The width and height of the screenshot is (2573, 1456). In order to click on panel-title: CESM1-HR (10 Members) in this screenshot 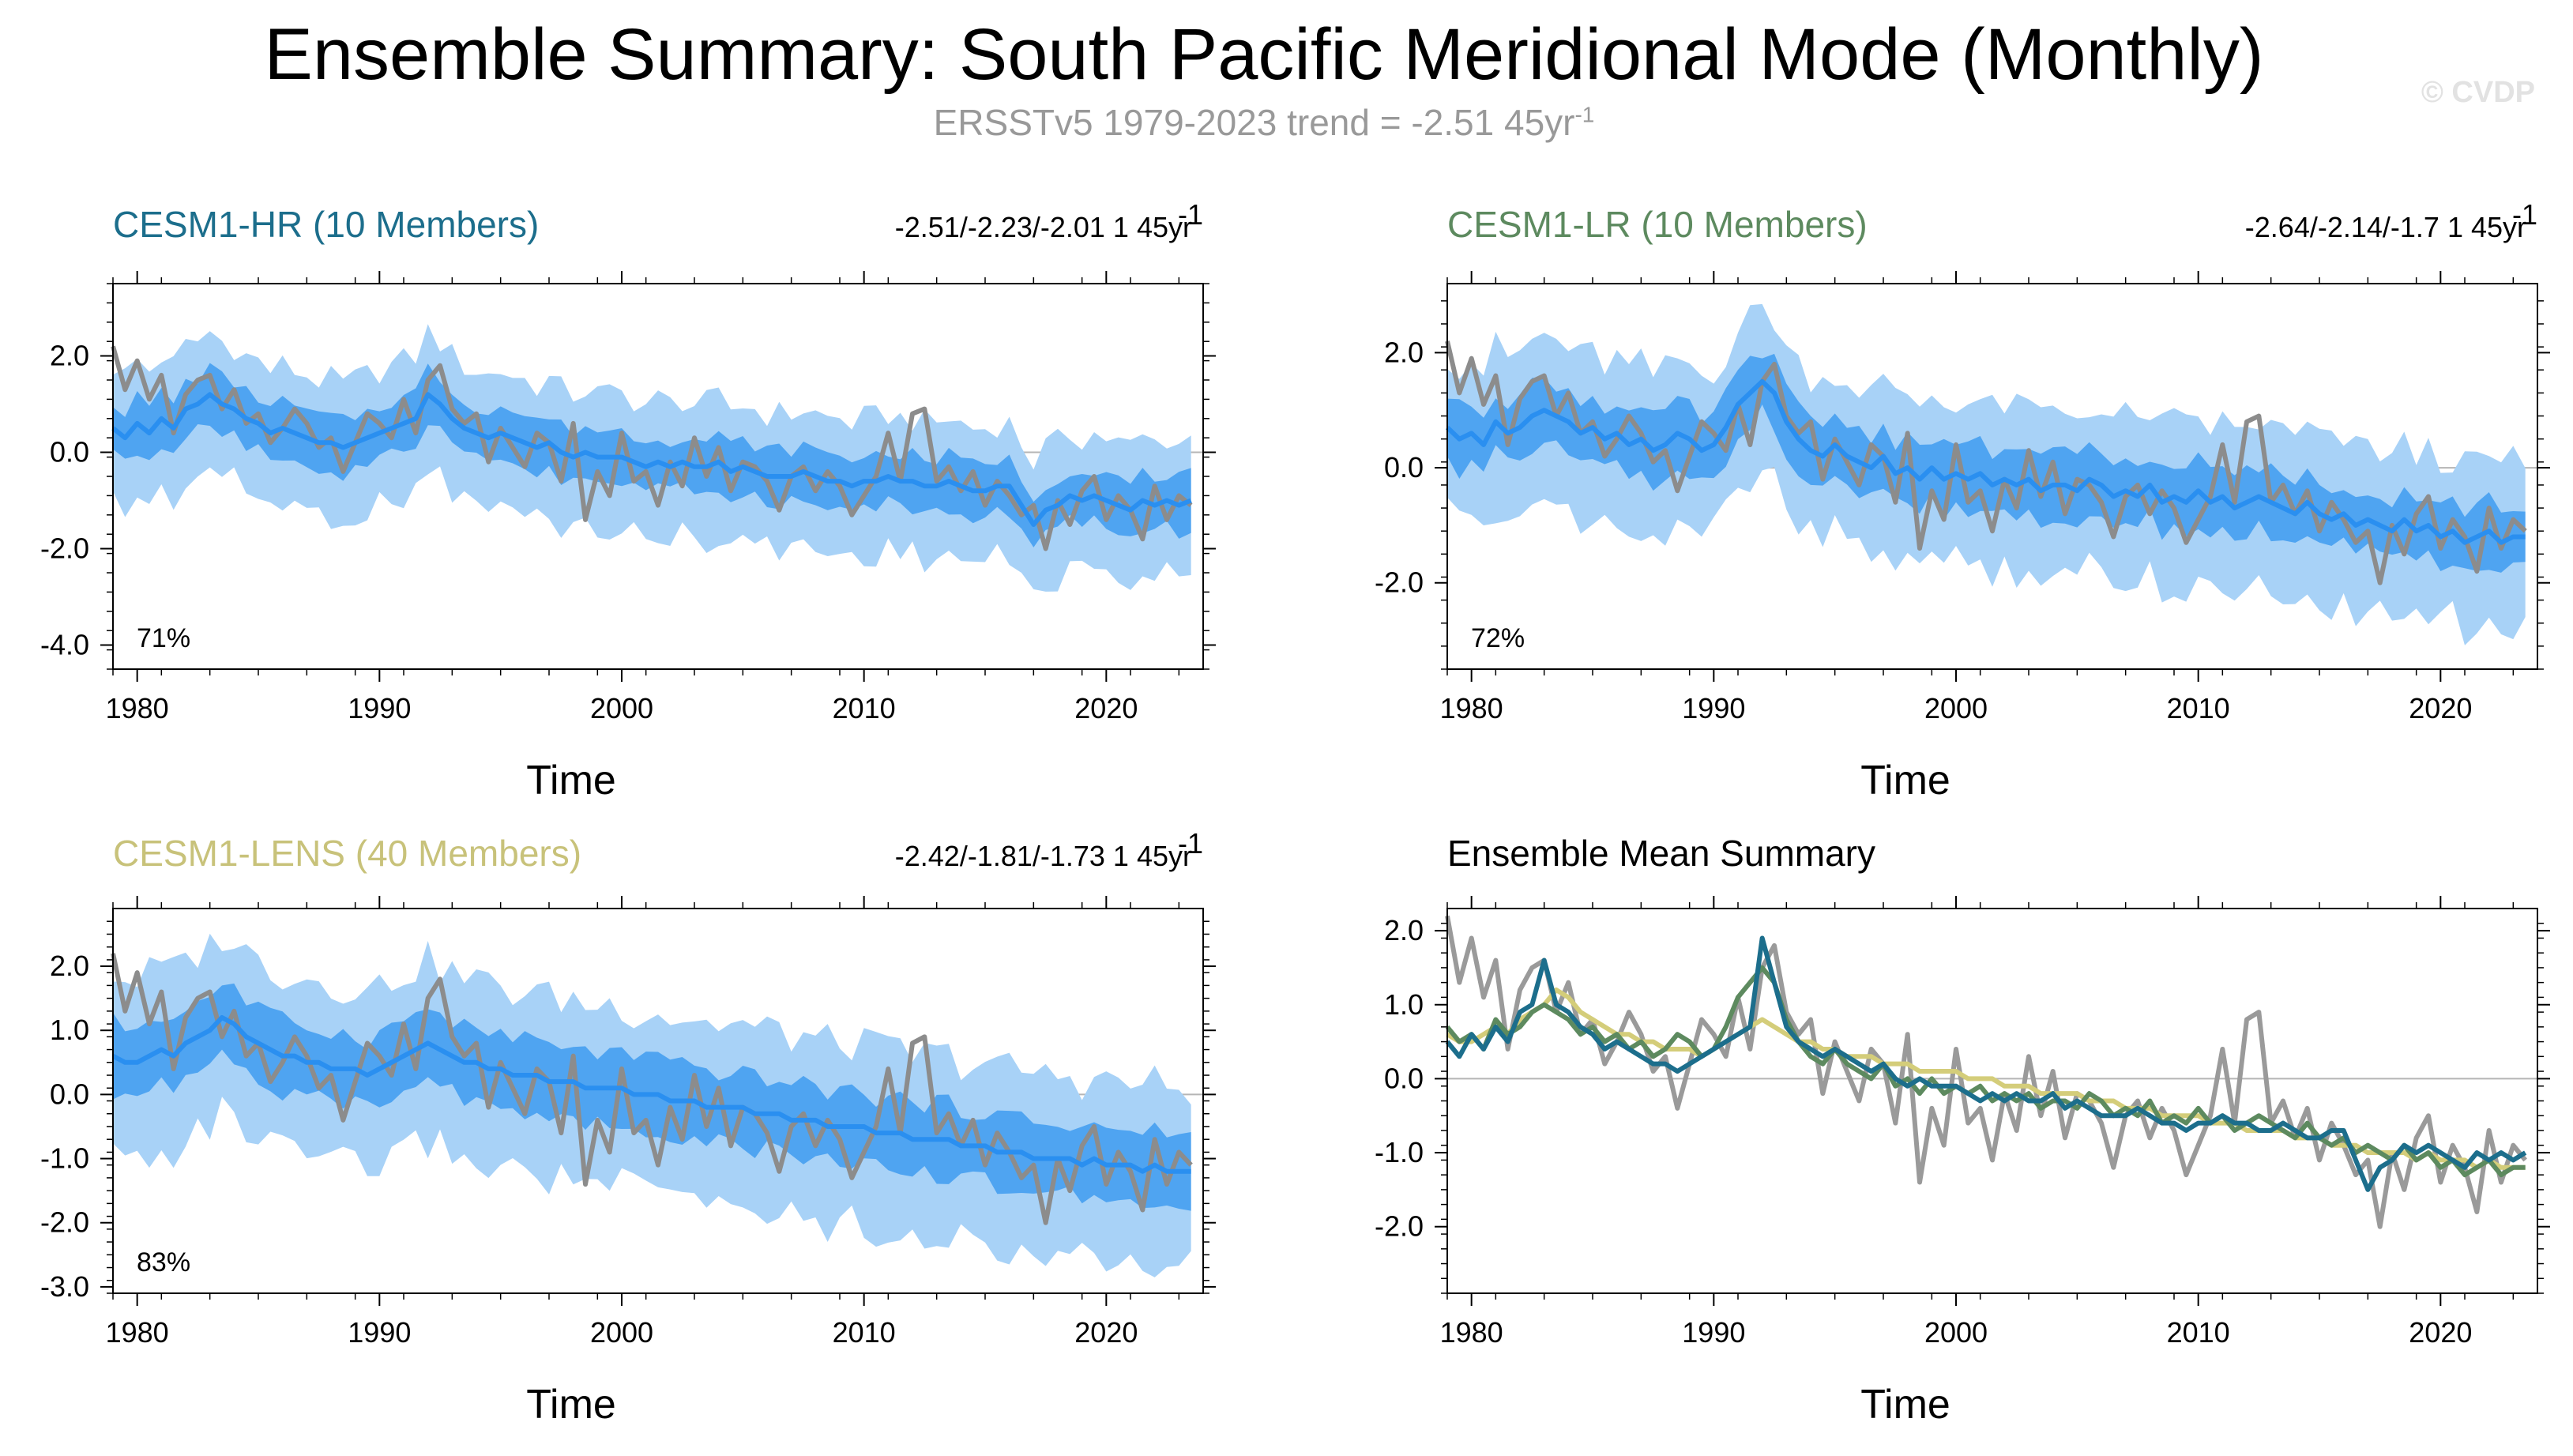, I will do `click(326, 224)`.